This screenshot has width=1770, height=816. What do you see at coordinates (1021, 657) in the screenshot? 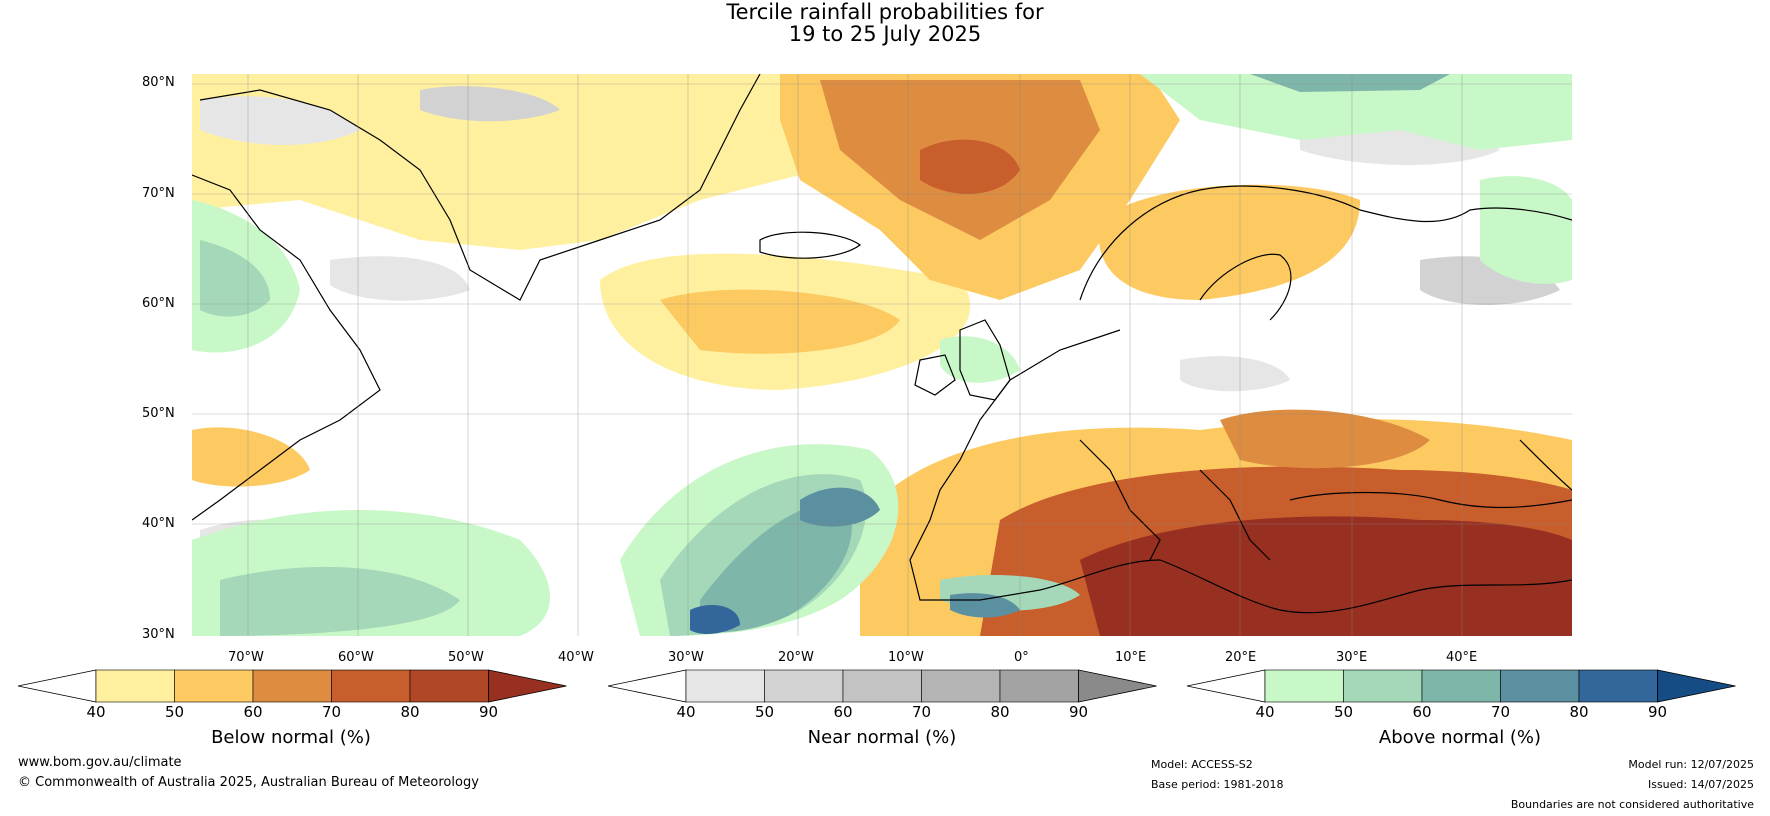
I see `lon-label: 0°` at bounding box center [1021, 657].